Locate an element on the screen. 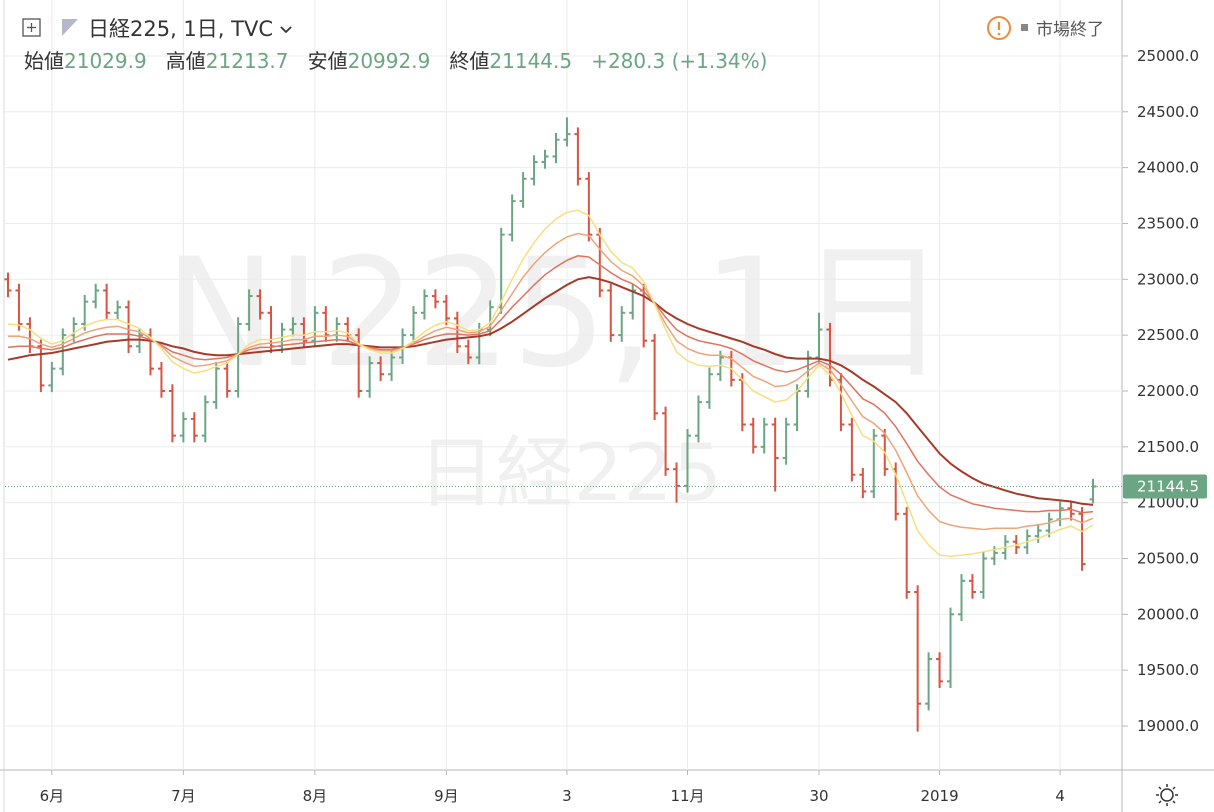 This screenshot has width=1214, height=812. low-label: 安値 is located at coordinates (327, 61).